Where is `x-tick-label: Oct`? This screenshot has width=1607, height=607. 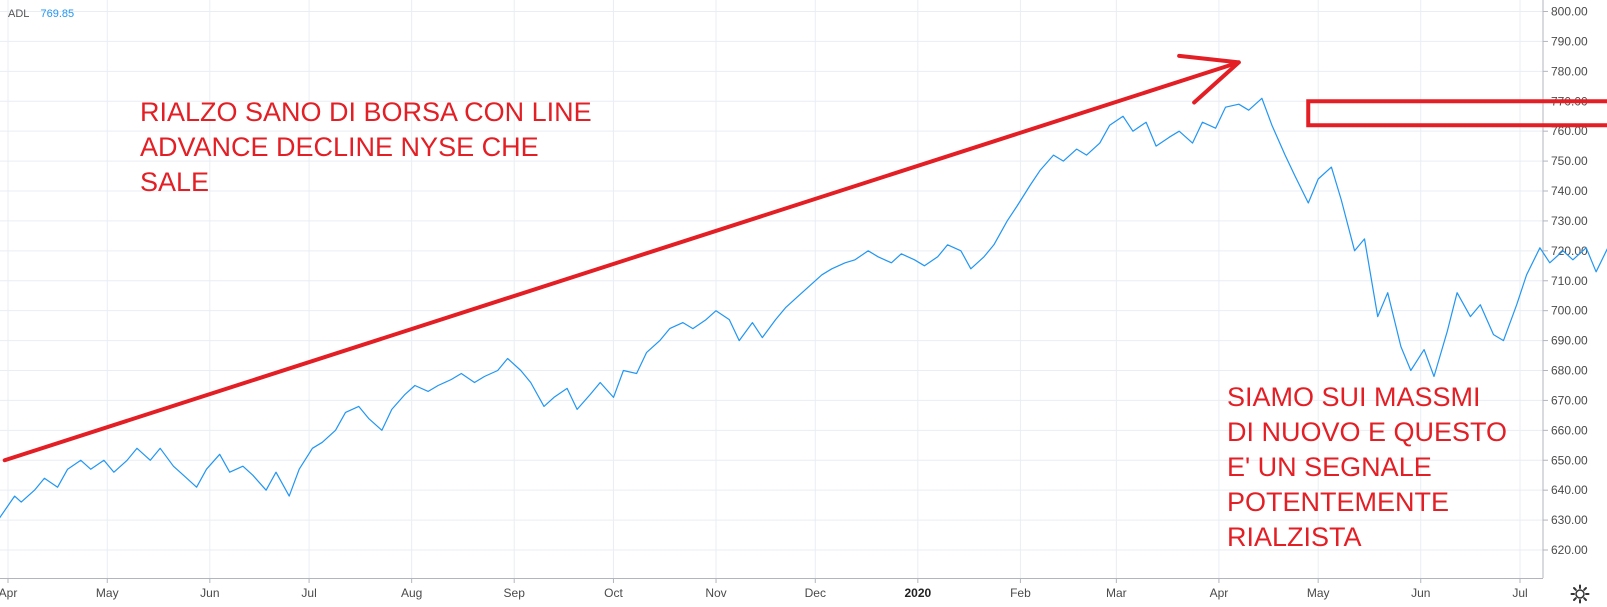
x-tick-label: Oct is located at coordinates (613, 593).